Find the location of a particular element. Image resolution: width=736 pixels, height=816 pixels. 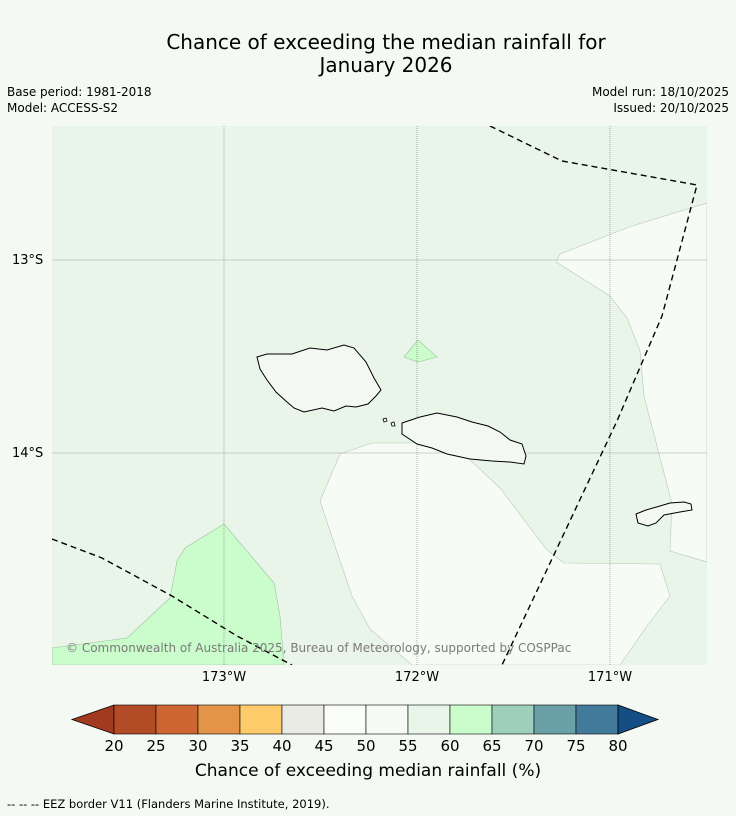

colorbar-label: Chance of exceeding median rainfall (%) is located at coordinates (368, 771).